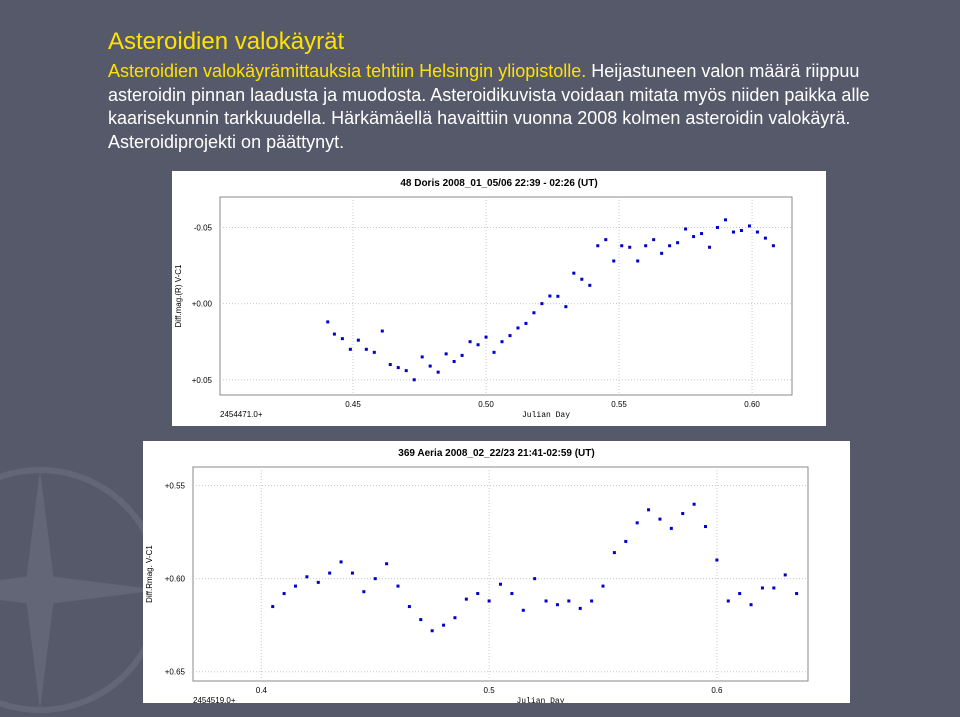 The image size is (960, 717). What do you see at coordinates (496, 453) in the screenshot?
I see `chart-title: 369 Aeria 2008_02_22/23 21:41-02:59 (UT)` at bounding box center [496, 453].